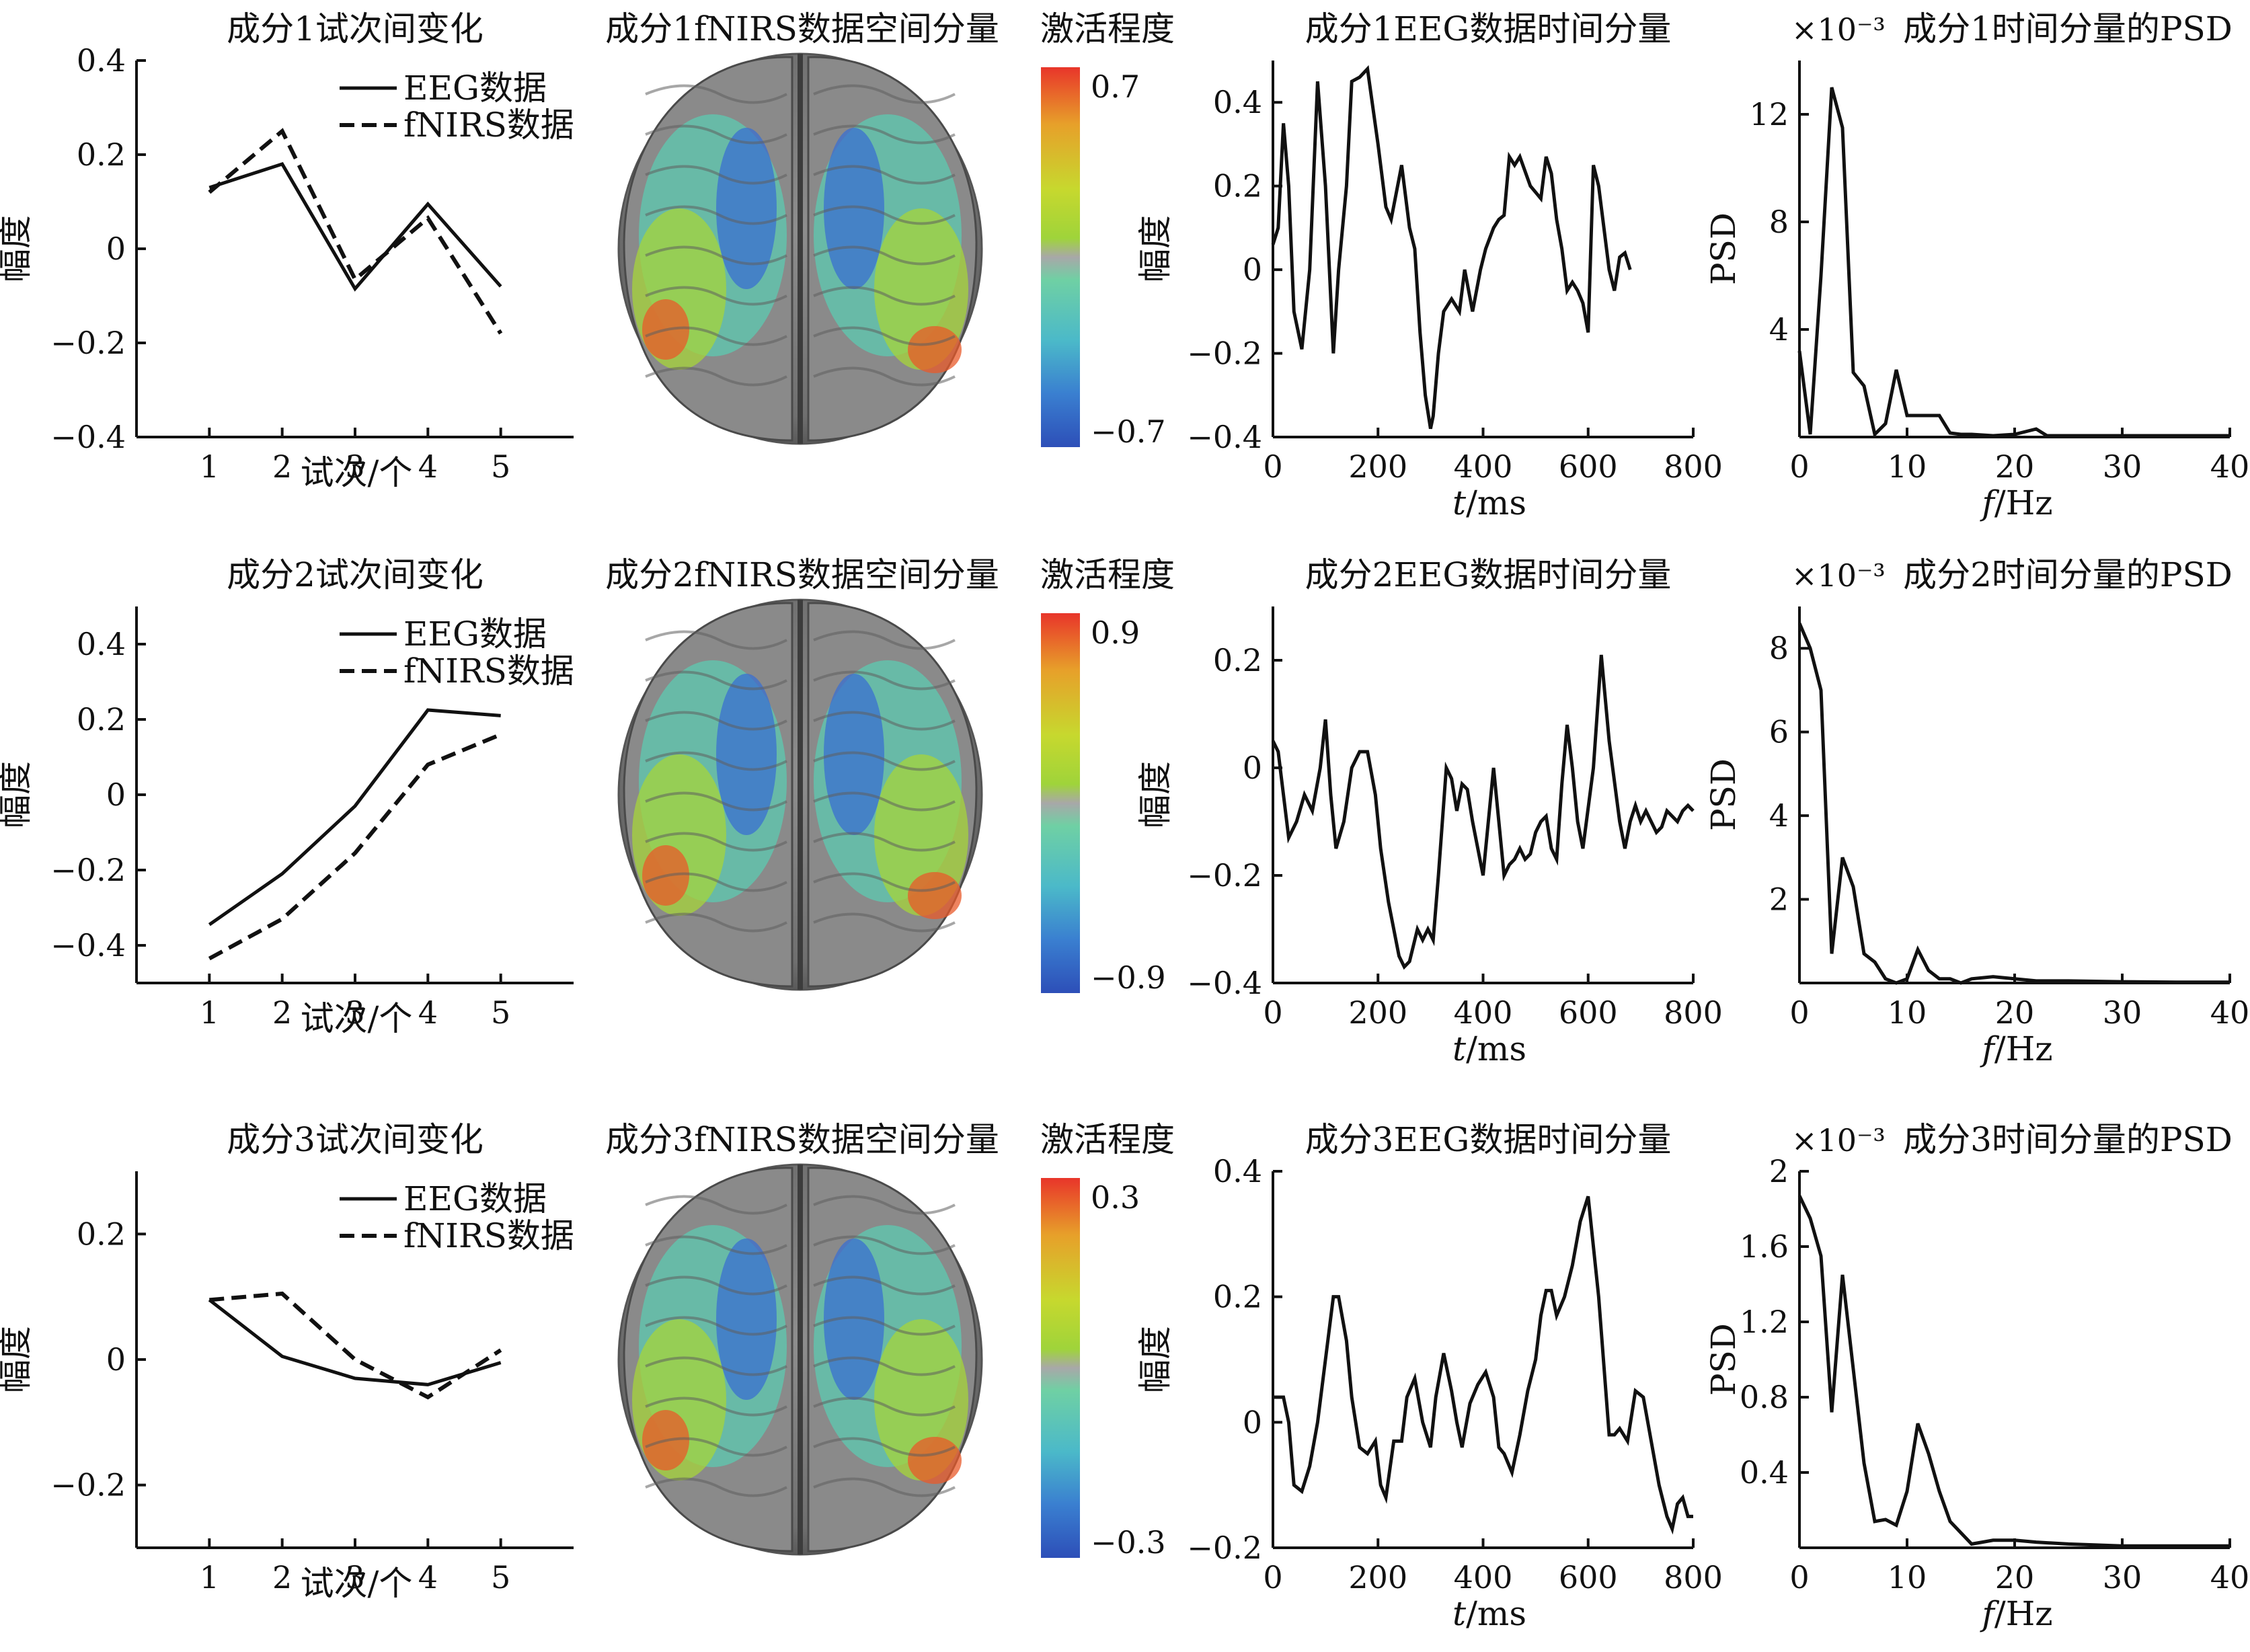  I want to click on temporal-title: 成分2EEG数据时间分量, so click(1488, 574).